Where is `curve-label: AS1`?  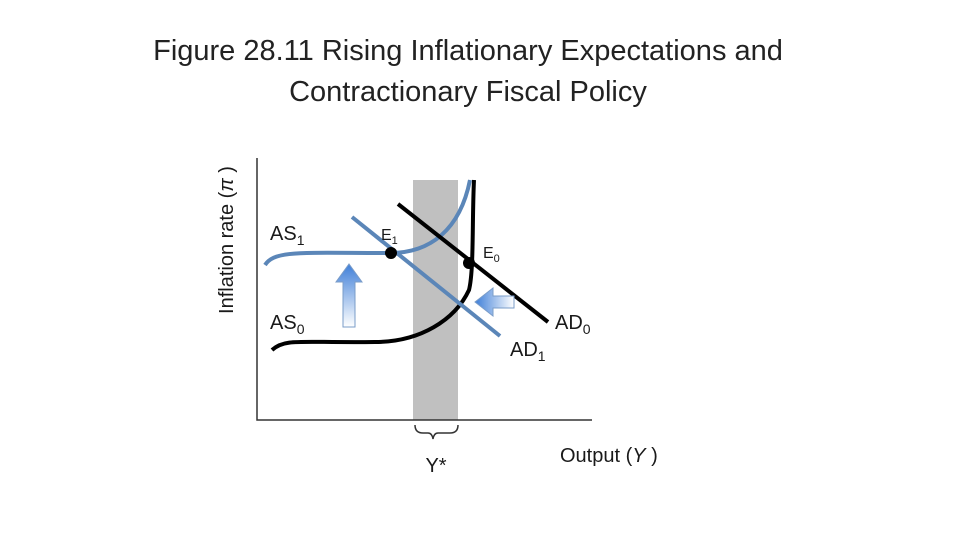 curve-label: AS1 is located at coordinates (287, 235).